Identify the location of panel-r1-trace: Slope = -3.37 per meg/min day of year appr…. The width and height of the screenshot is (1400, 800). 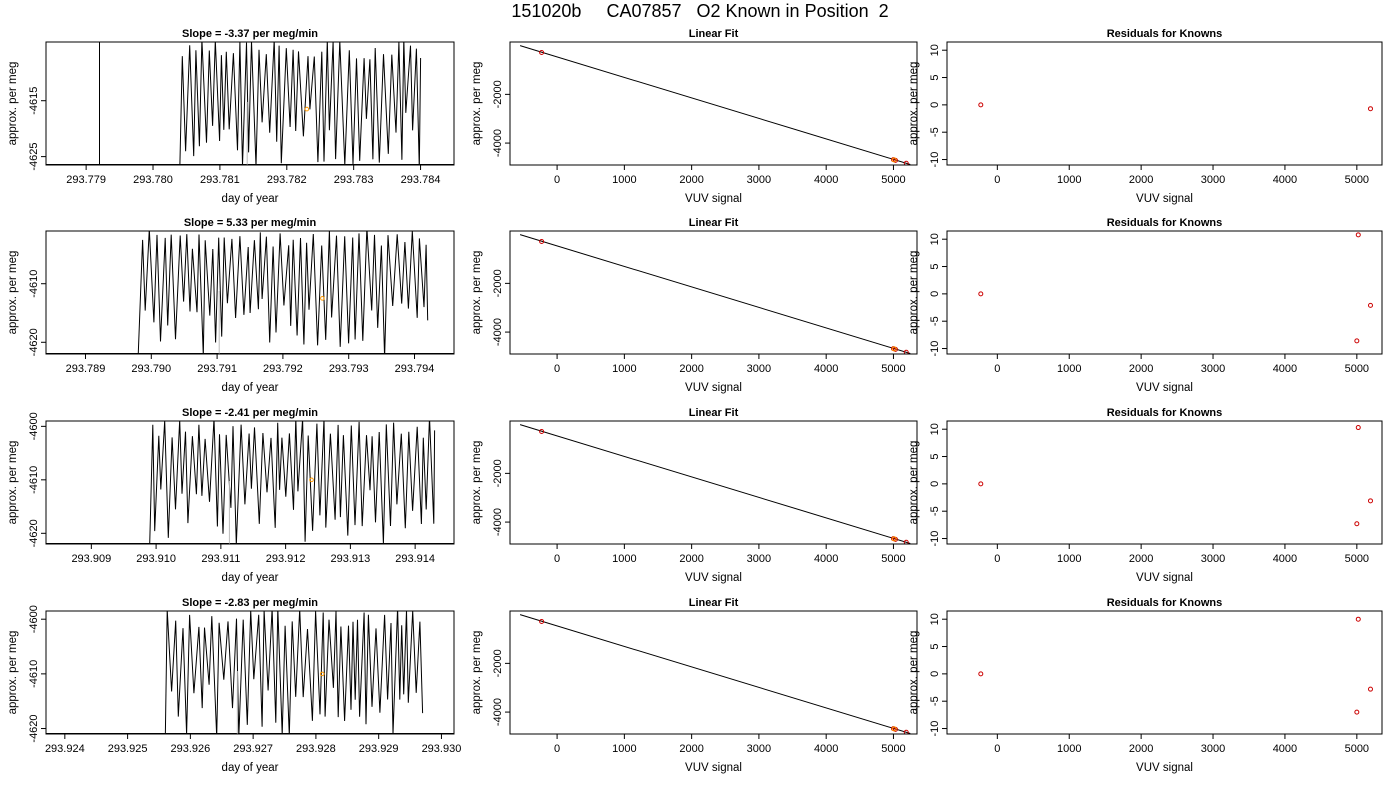
(231, 116).